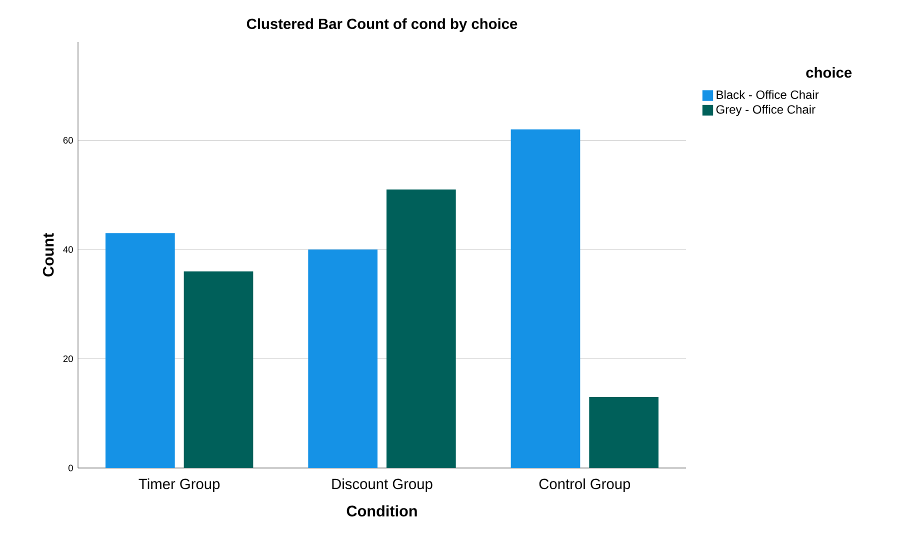  Describe the element at coordinates (68, 140) in the screenshot. I see `y-tick-label: 60` at that location.